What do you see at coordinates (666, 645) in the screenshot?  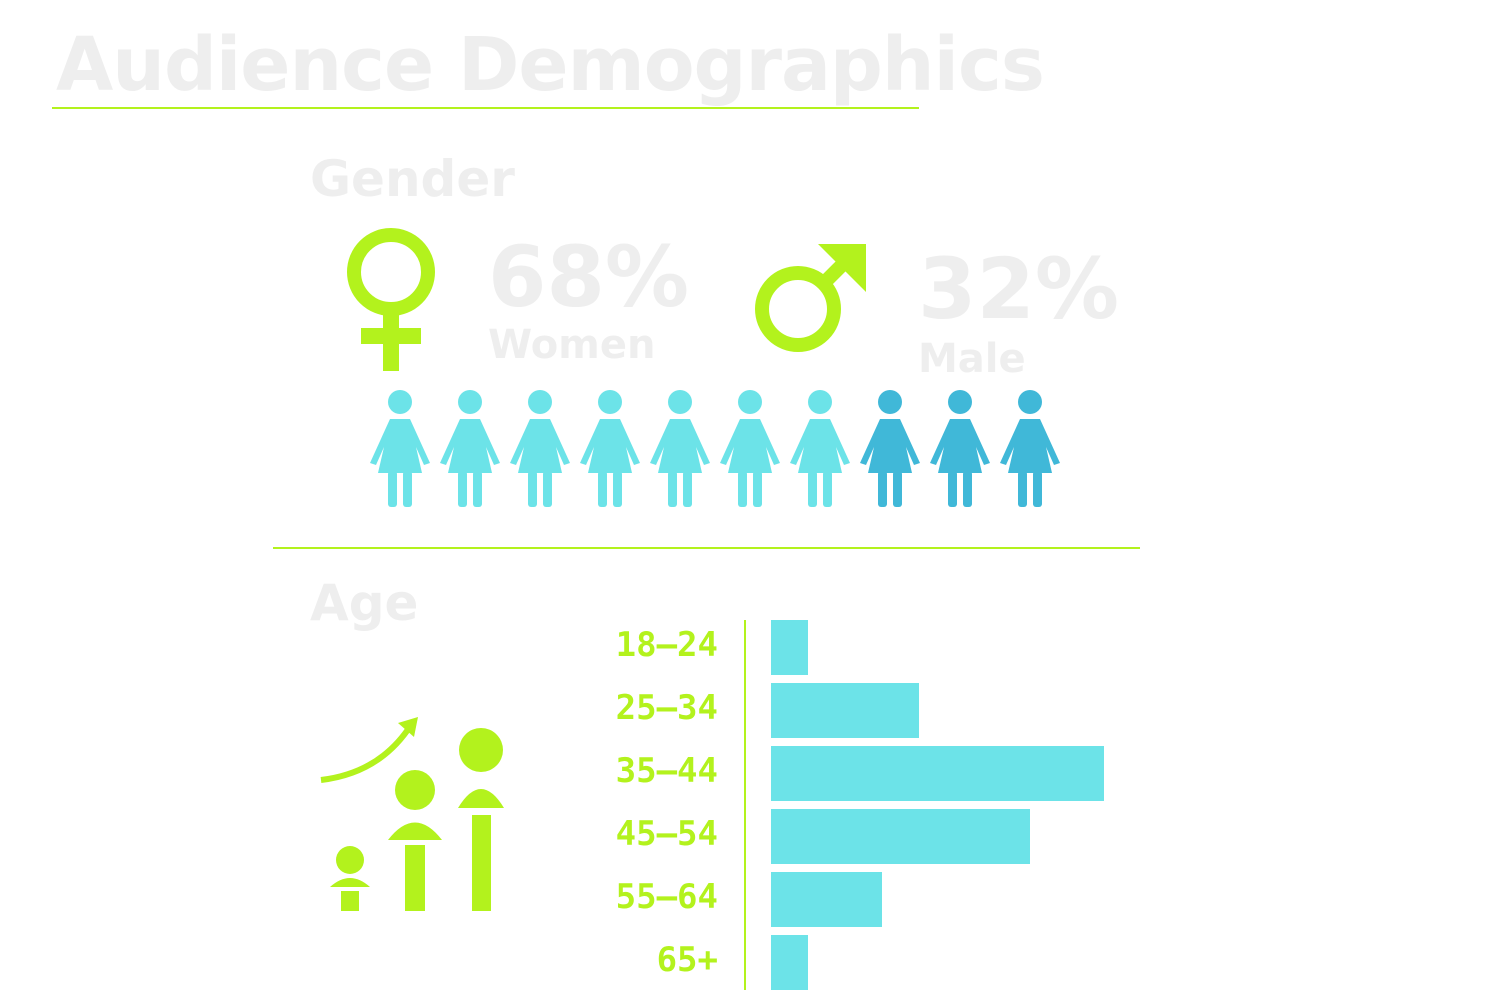 I see `age-category-label: 18–24` at bounding box center [666, 645].